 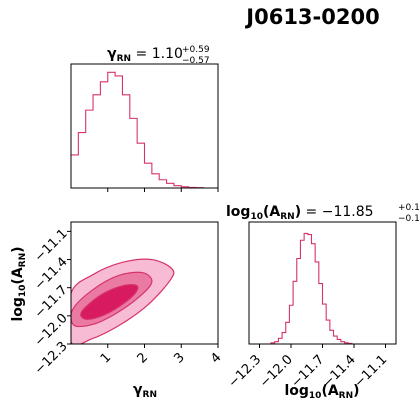 I want to click on amp-xlabel-sub: RN, so click(x=346, y=396).